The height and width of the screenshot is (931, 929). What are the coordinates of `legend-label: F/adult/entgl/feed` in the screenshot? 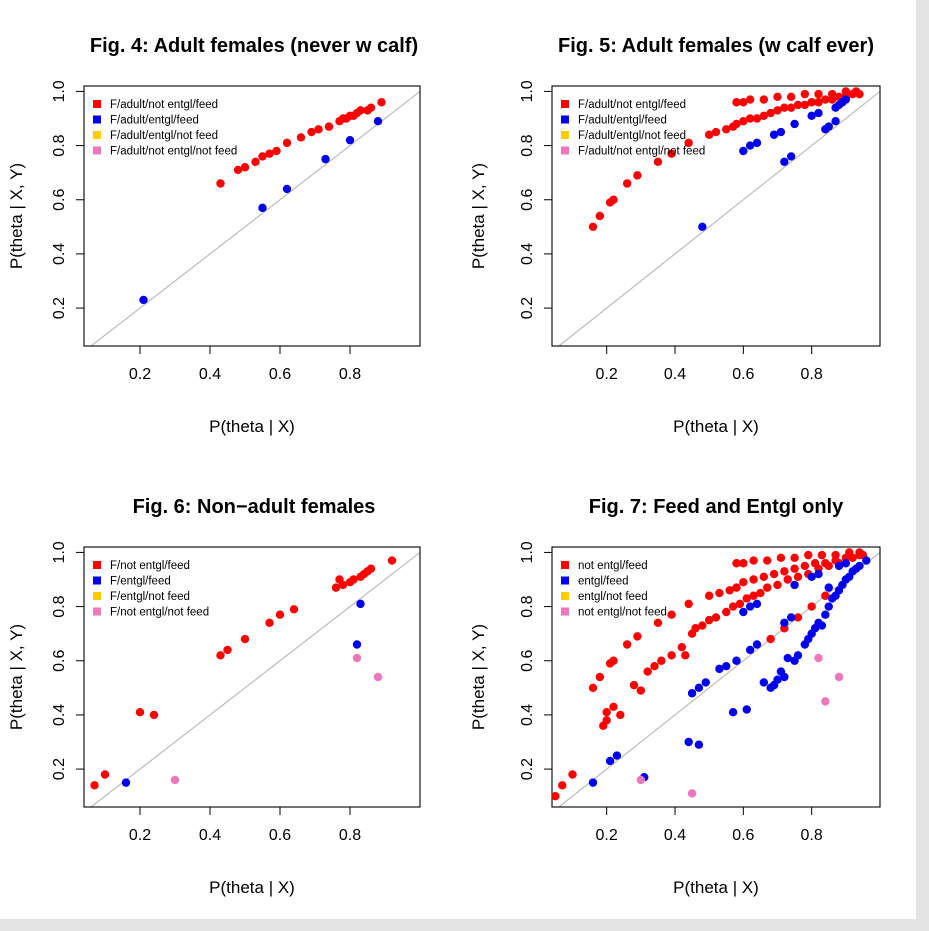 It's located at (154, 121).